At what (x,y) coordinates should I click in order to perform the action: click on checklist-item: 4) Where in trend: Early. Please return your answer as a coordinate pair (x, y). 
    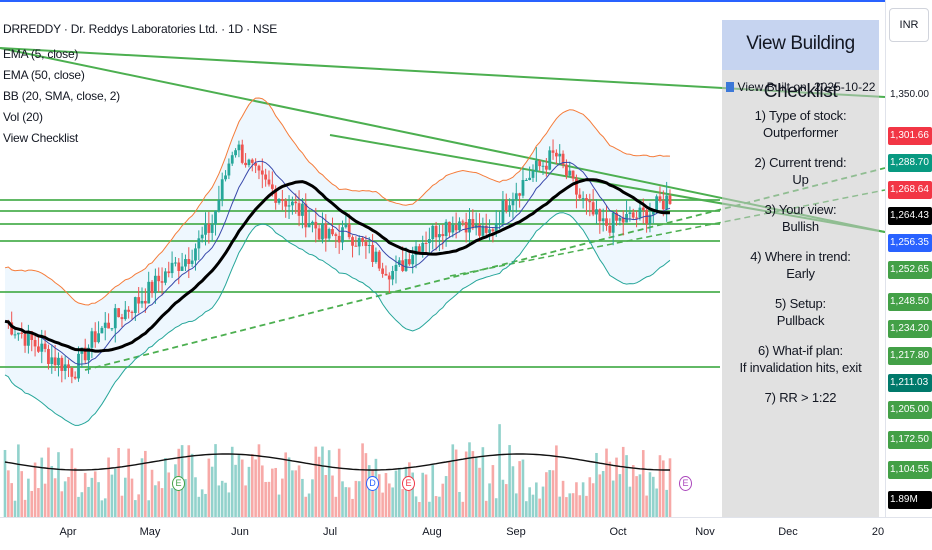
    Looking at the image, I should click on (800, 265).